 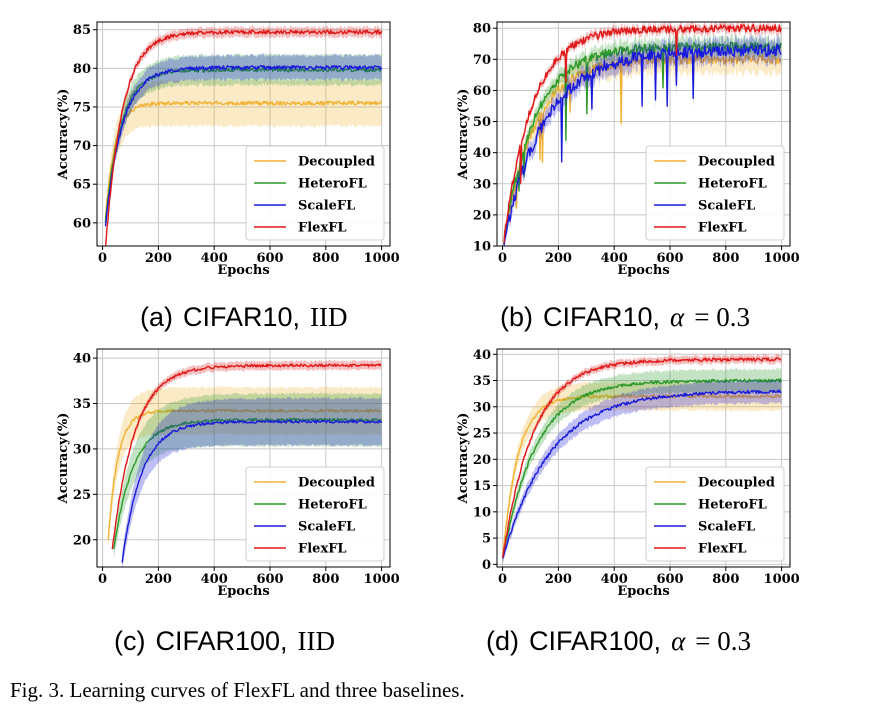 I want to click on y-tick-label: 5, so click(x=486, y=539).